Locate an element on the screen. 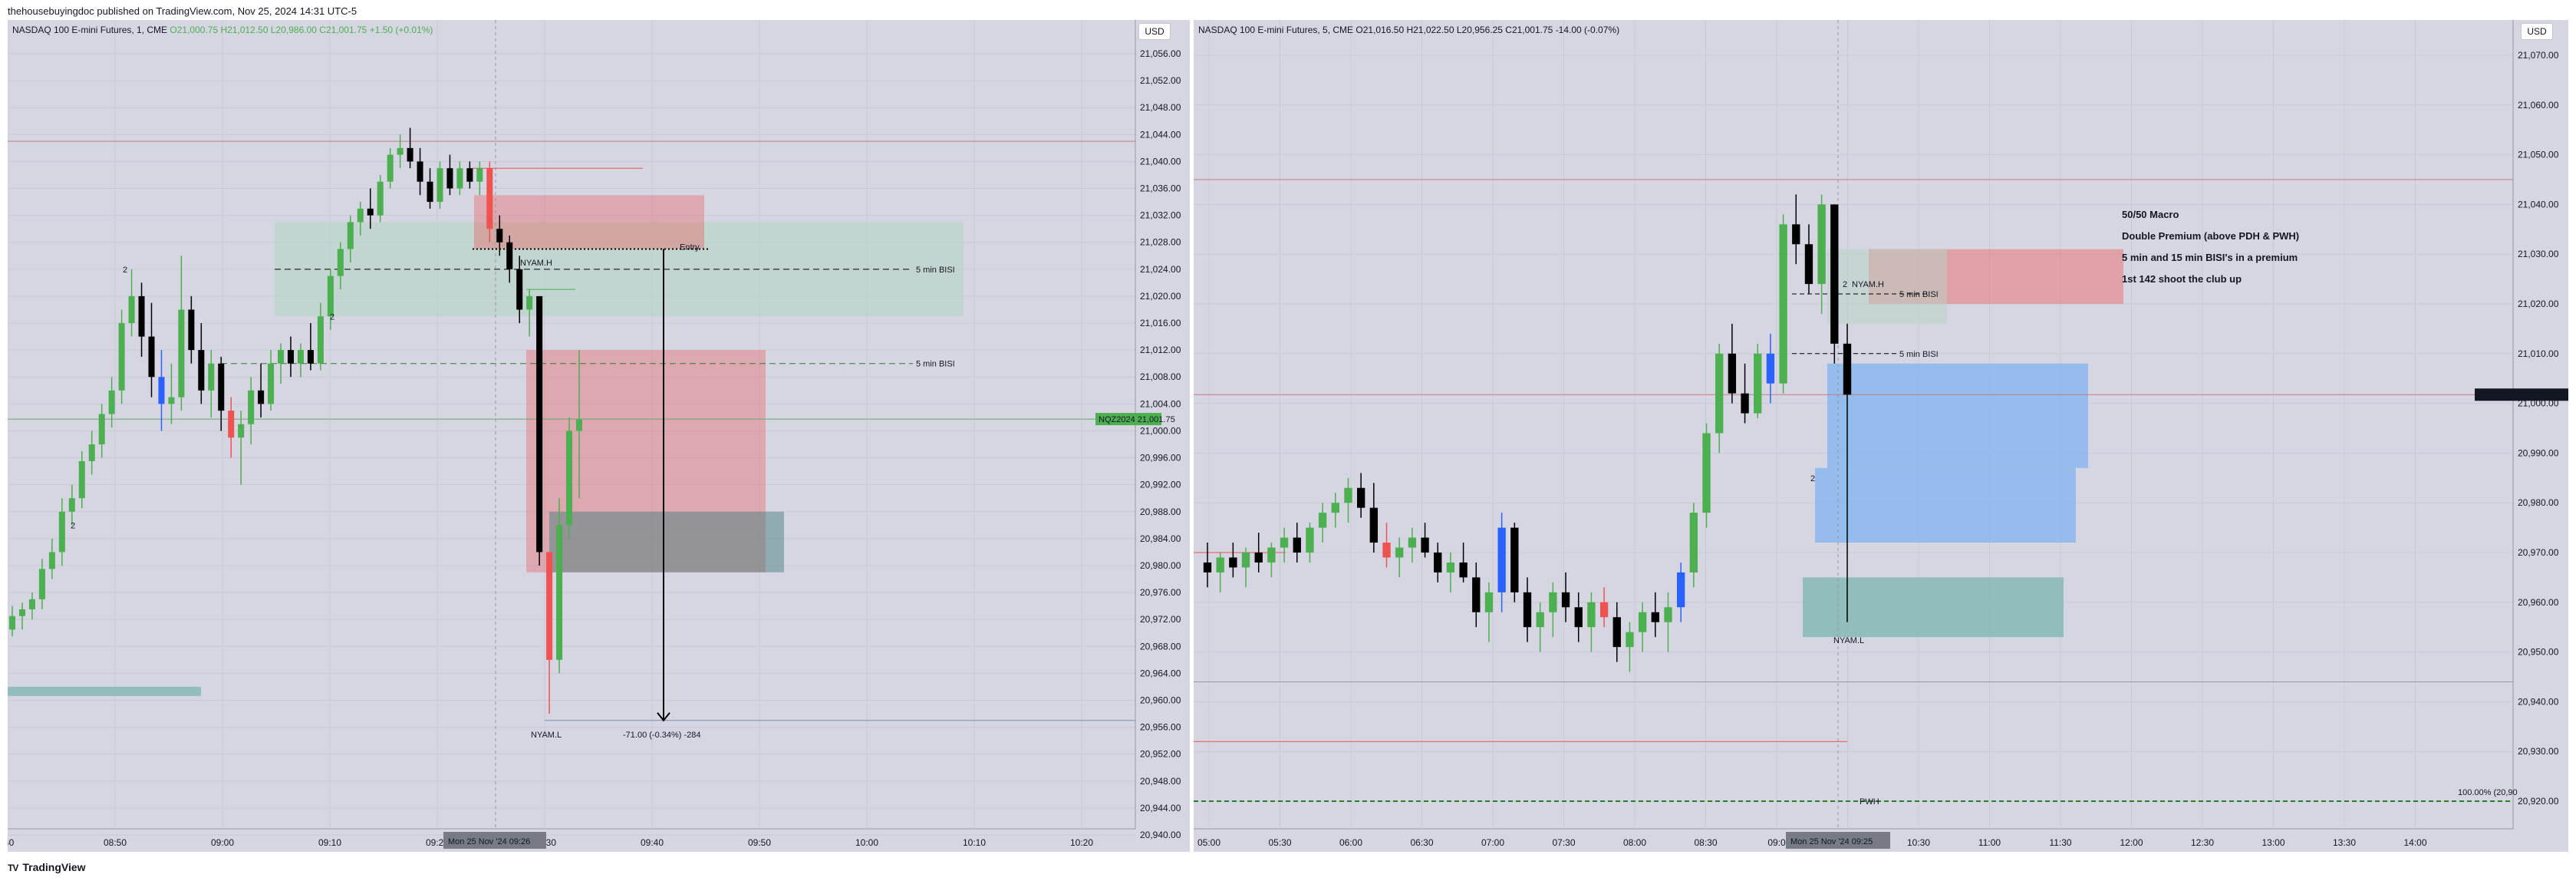  right-currency-button: USD is located at coordinates (2537, 31).